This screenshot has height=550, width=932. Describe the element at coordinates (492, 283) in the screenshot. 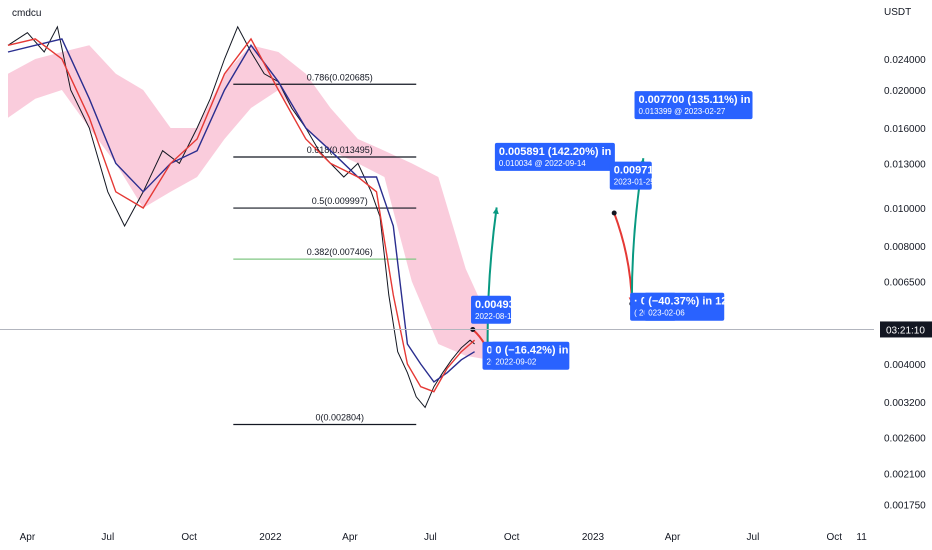

I see `projection-arrow` at that location.